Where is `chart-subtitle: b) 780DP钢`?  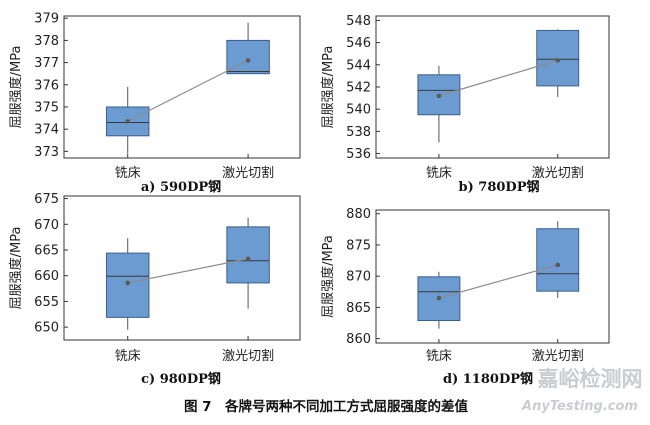
chart-subtitle: b) 780DP钢 is located at coordinates (499, 187).